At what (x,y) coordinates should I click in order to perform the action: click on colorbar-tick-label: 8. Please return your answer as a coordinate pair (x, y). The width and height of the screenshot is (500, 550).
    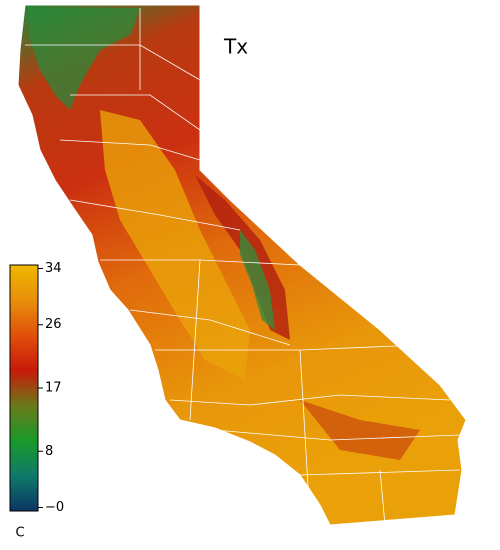
    Looking at the image, I should click on (49, 451).